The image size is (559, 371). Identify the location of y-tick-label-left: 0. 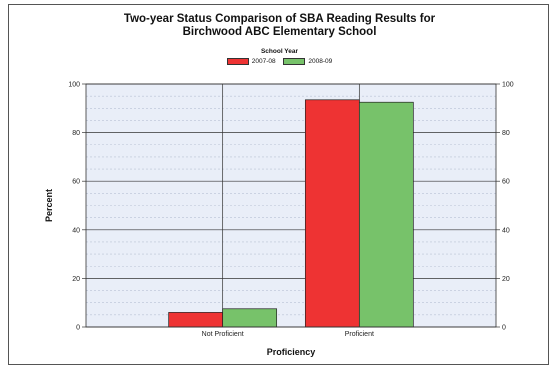
(78, 328).